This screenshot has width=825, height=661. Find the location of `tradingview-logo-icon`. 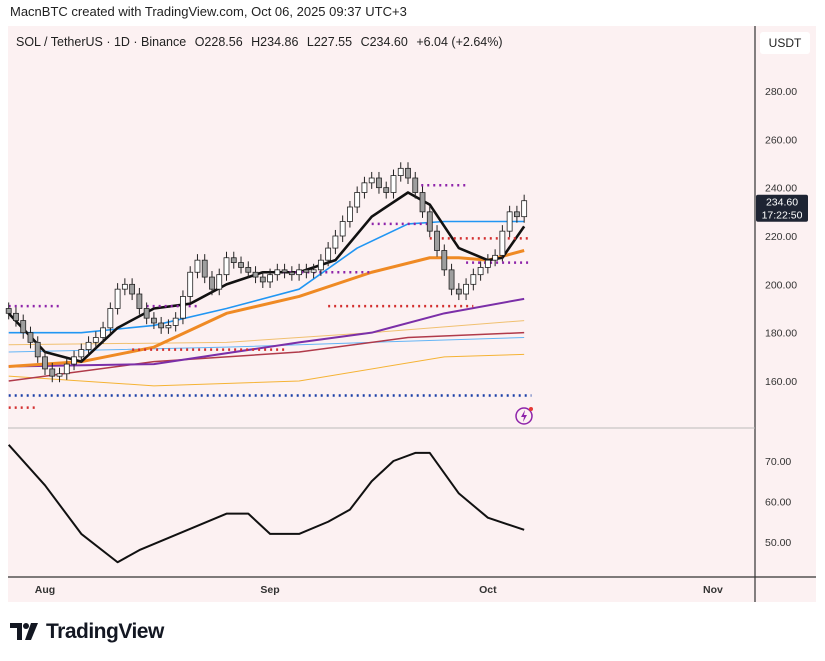

tradingview-logo-icon is located at coordinates (24, 631).